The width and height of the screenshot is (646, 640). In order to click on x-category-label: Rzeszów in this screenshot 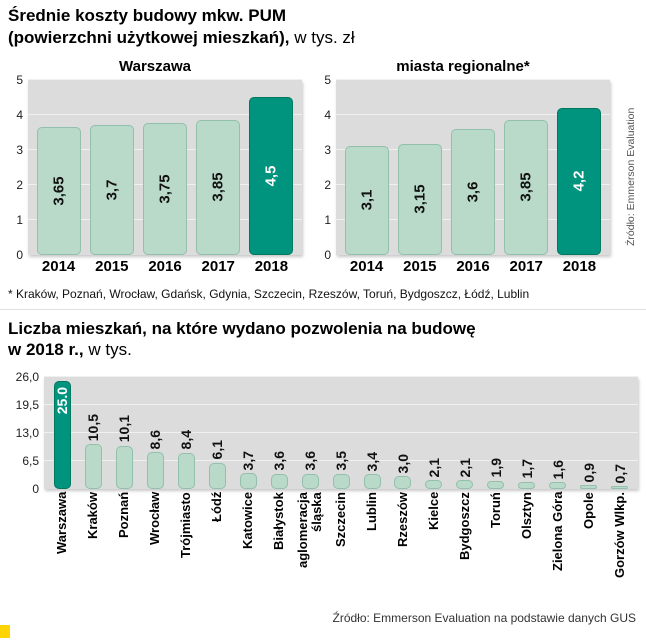, I will do `click(402, 519)`.